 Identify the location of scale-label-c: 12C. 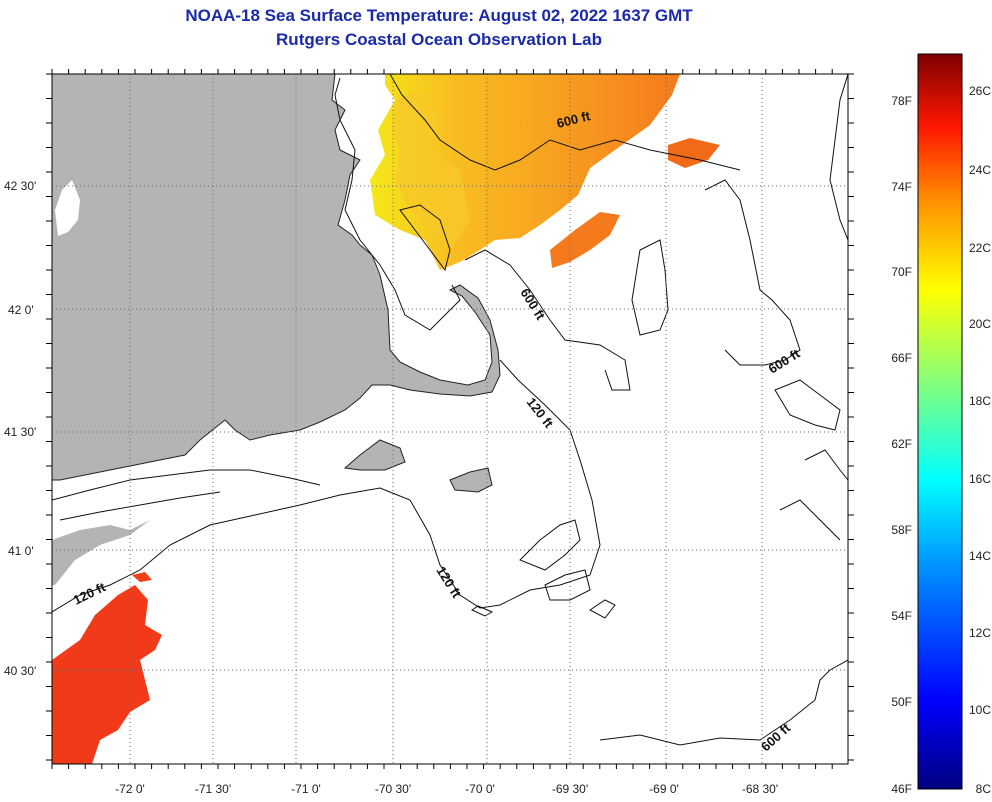
(980, 633).